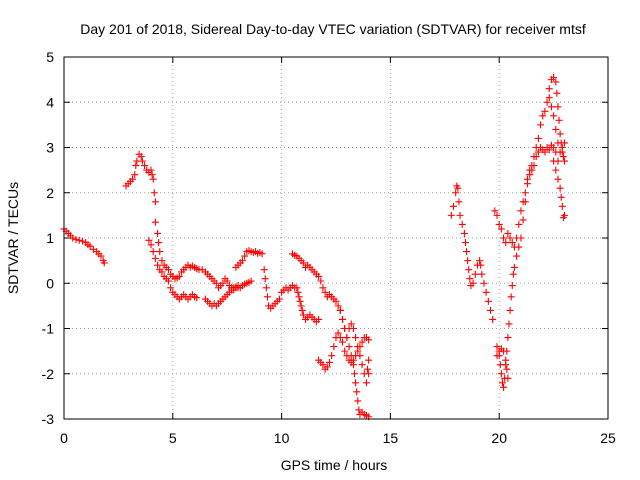  Describe the element at coordinates (173, 438) in the screenshot. I see `x-tick-label: 5` at that location.